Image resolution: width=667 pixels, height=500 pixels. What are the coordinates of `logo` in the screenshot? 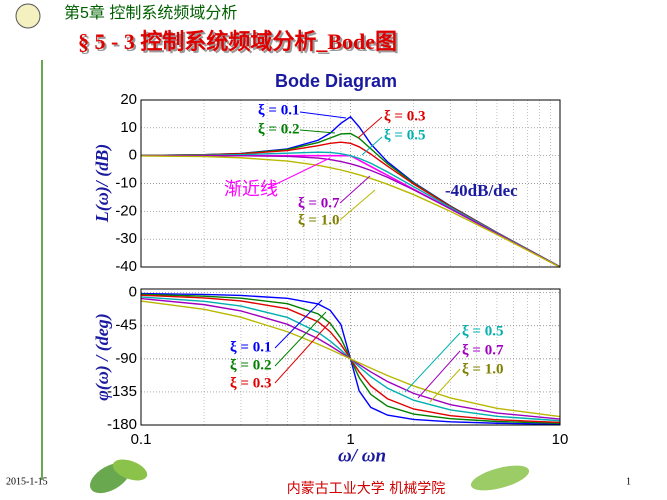 It's located at (28, 16).